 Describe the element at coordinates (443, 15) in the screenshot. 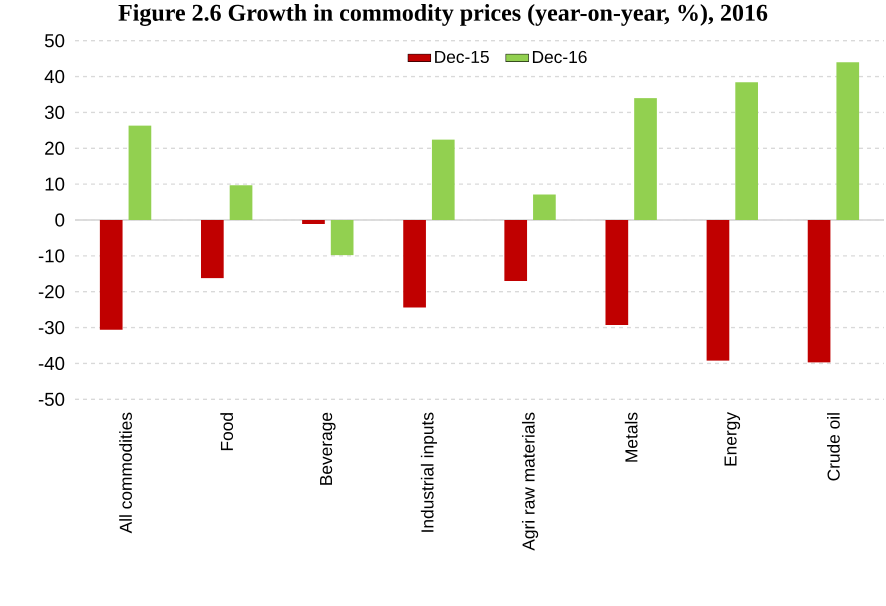

I see `chart-title: Figure 2.6 Growth in commodity prices (year-on-year, %), 2016` at that location.